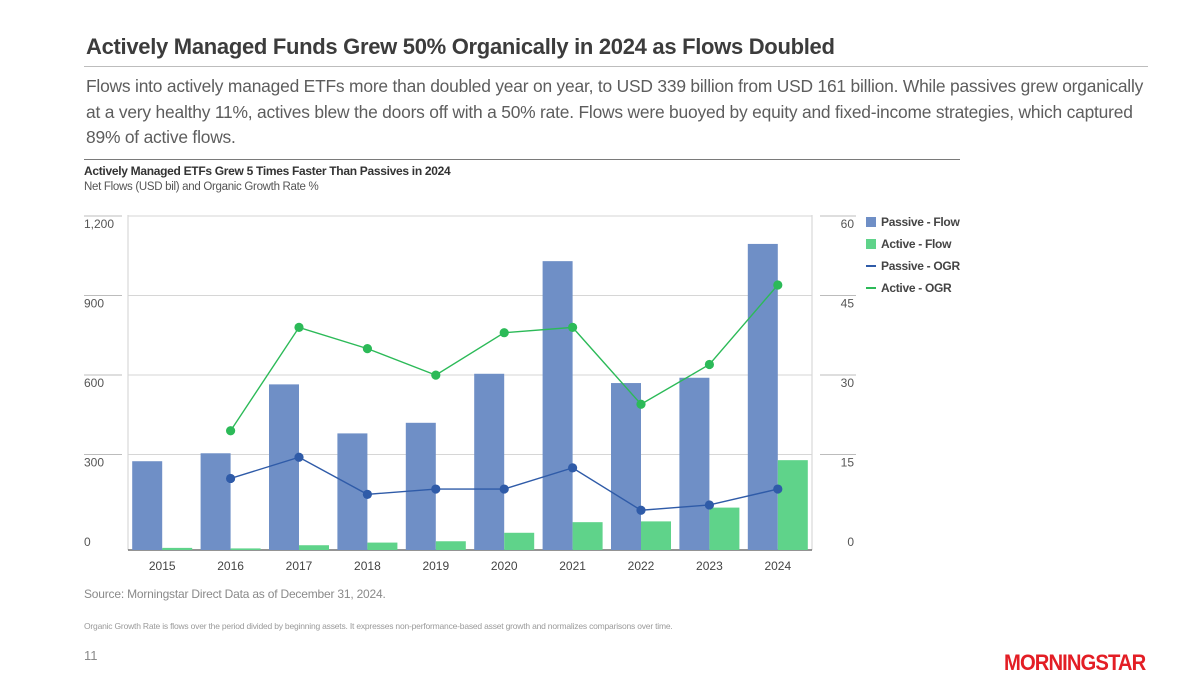 This screenshot has width=1200, height=696. Describe the element at coordinates (367, 566) in the screenshot. I see `x-axis-tick-label: 2018` at that location.